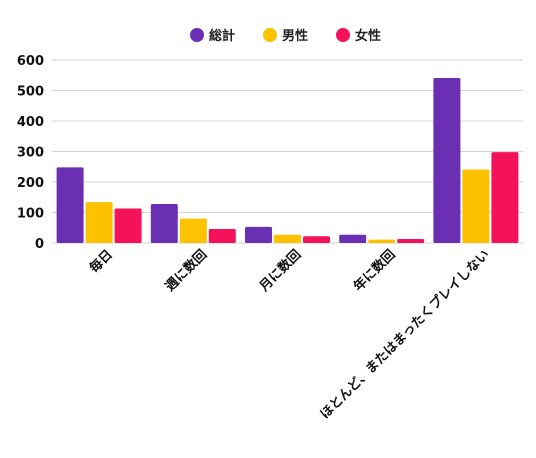 The image size is (536, 458). What do you see at coordinates (222, 36) in the screenshot?
I see `legend-label: 総計` at bounding box center [222, 36].